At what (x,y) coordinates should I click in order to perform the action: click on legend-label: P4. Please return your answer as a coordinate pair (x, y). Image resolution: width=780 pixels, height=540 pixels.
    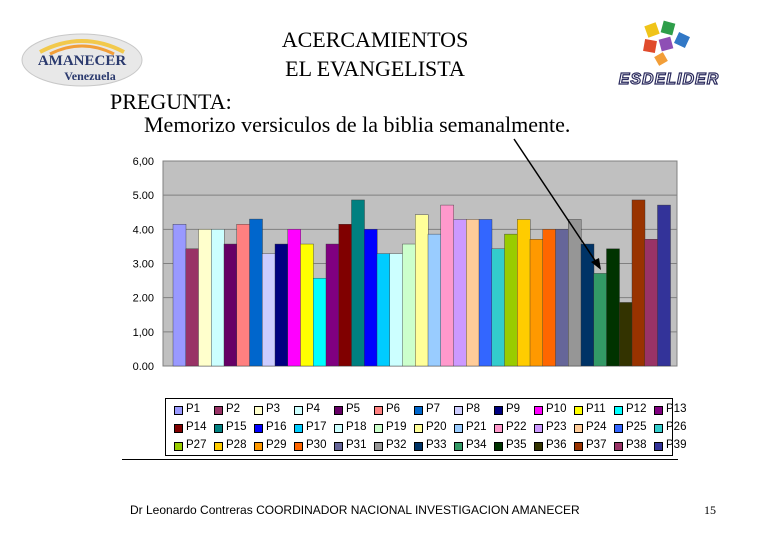
    Looking at the image, I should click on (313, 409).